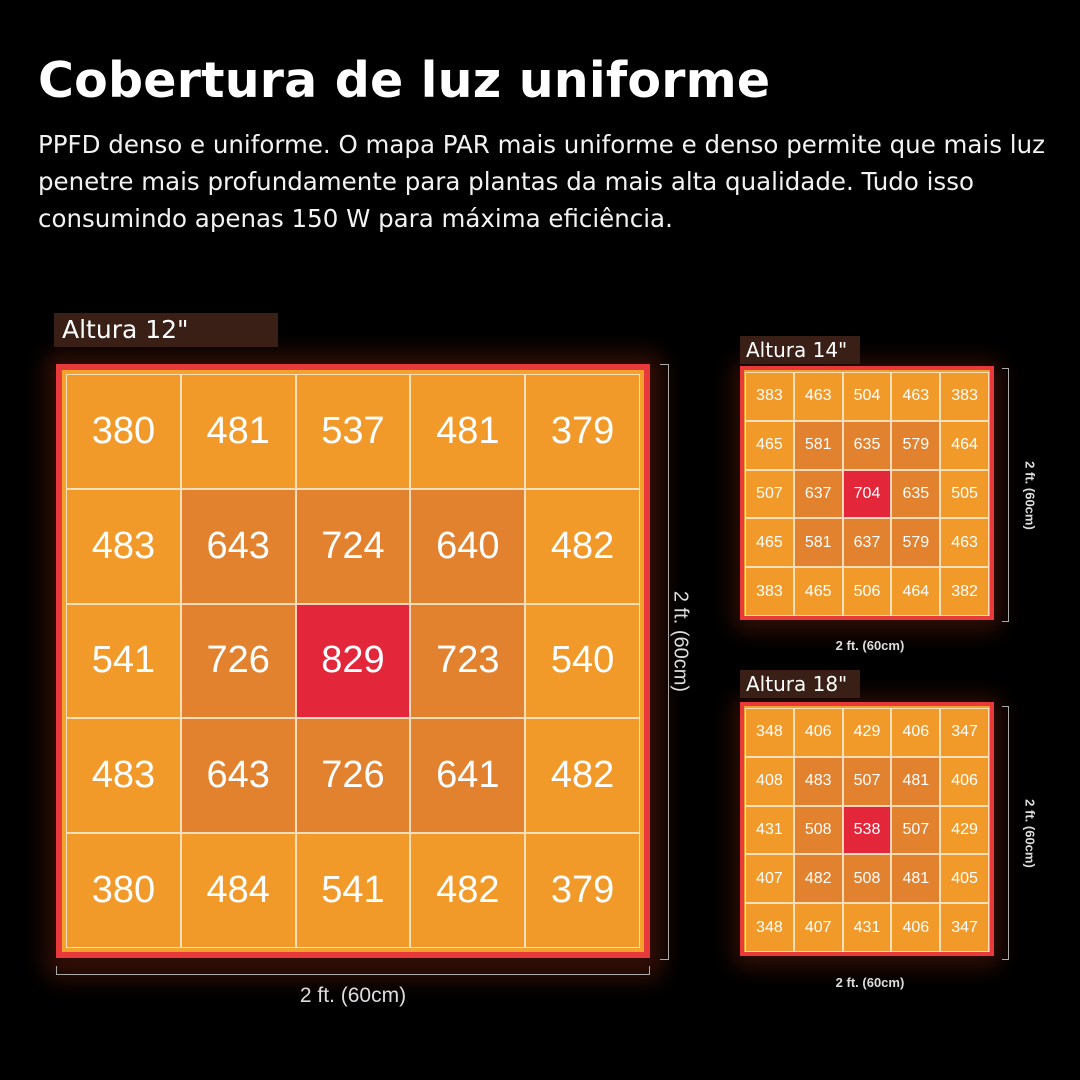 This screenshot has height=1080, width=1080. I want to click on ppfd-cell: 484, so click(238, 890).